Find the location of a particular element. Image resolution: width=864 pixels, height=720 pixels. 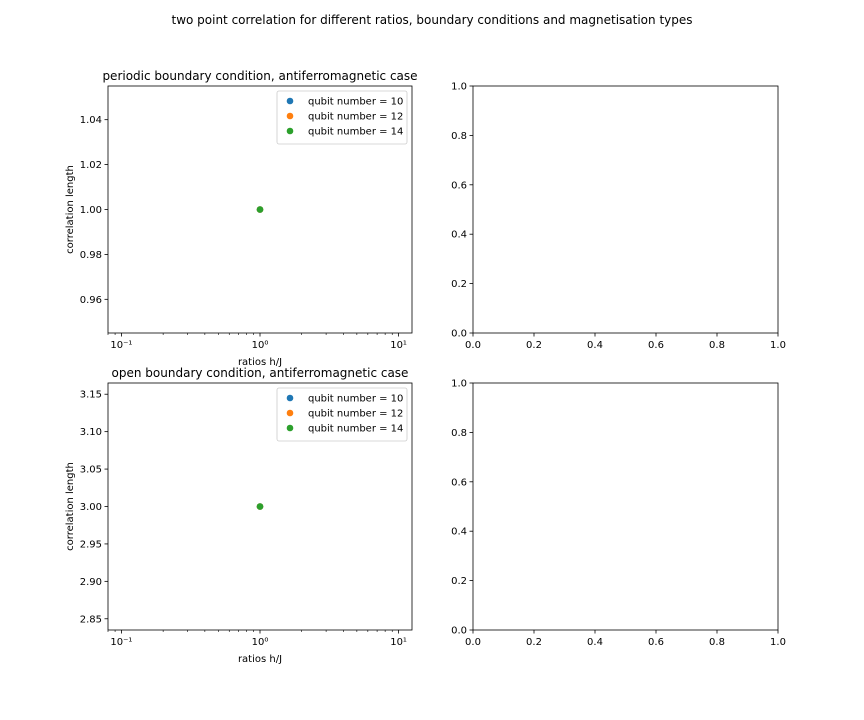

bottom-left-x-tick-label: 10¹ is located at coordinates (398, 642).